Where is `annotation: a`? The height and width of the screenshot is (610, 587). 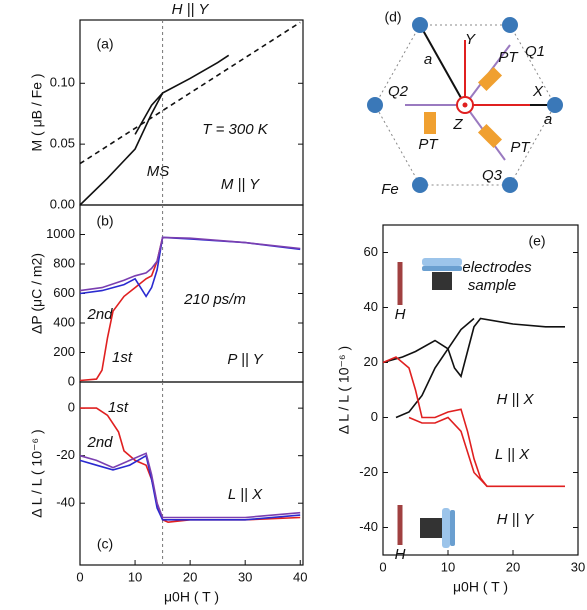
annotation: a is located at coordinates (548, 119).